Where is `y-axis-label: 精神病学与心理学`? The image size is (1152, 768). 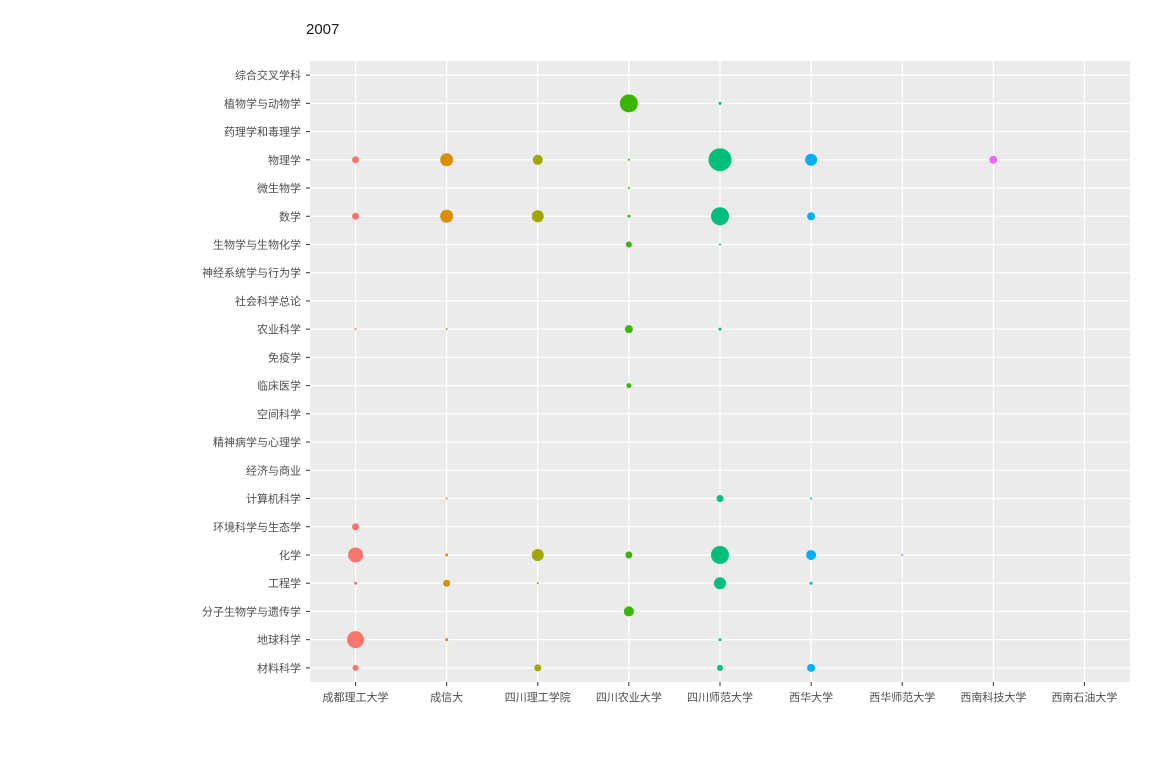 y-axis-label: 精神病学与心理学 is located at coordinates (257, 442).